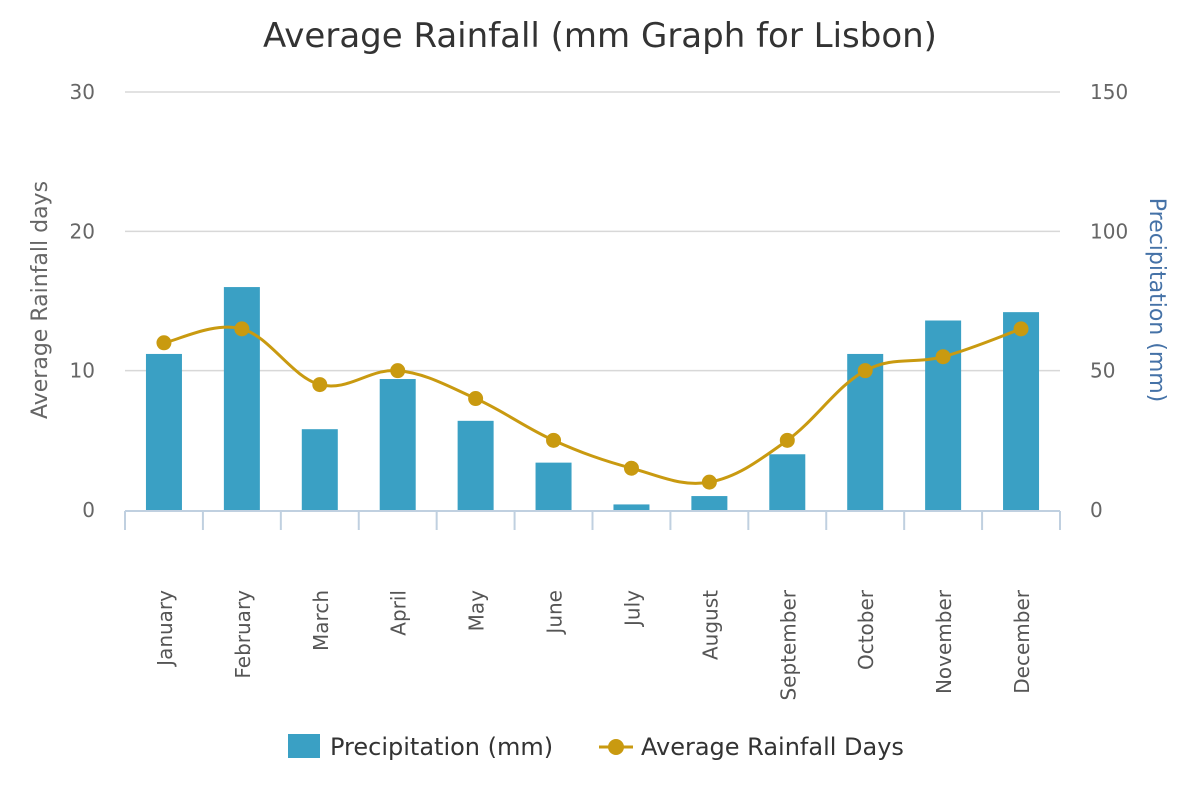 Image resolution: width=1200 pixels, height=804 pixels. Describe the element at coordinates (944, 641) in the screenshot. I see `x-tick-label: November` at that location.